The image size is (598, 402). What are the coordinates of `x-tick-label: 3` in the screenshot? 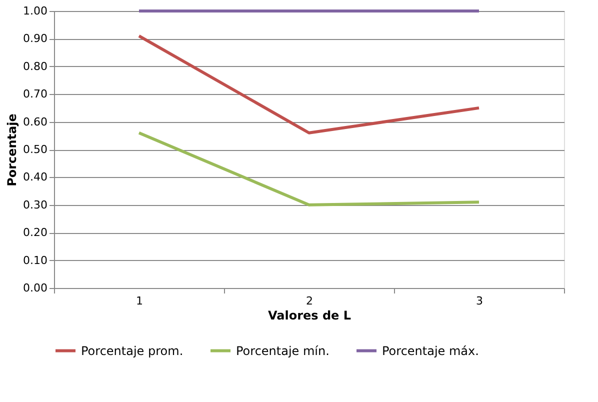 It's located at (479, 301).